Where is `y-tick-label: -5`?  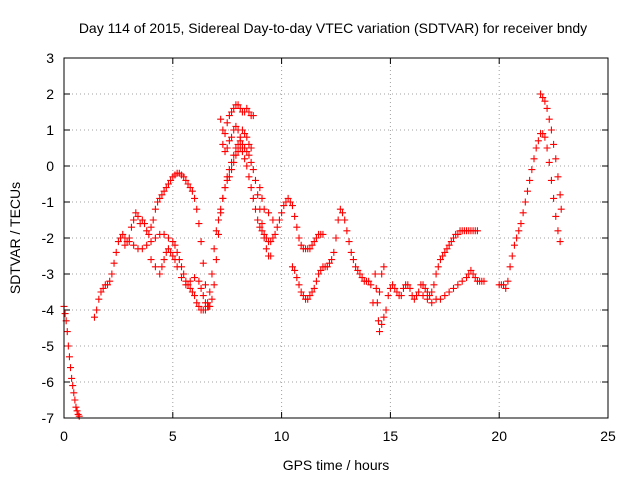 y-tick-label: -5 is located at coordinates (48, 346).